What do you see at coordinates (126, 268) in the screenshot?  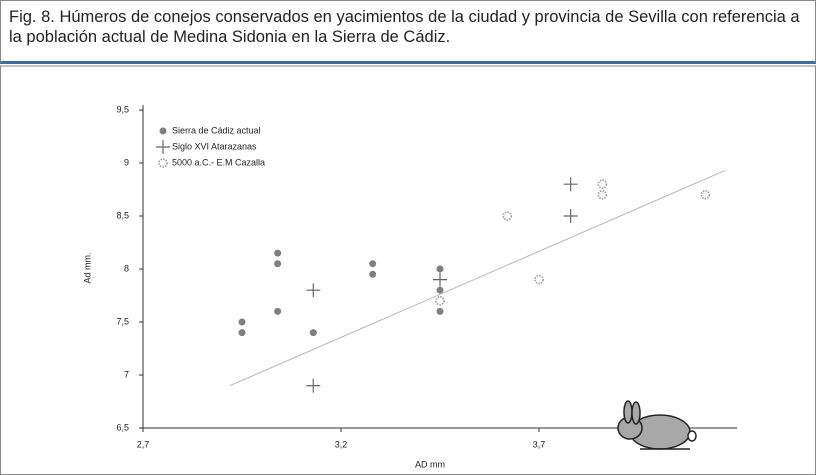 I see `y-tick-label: 8` at bounding box center [126, 268].